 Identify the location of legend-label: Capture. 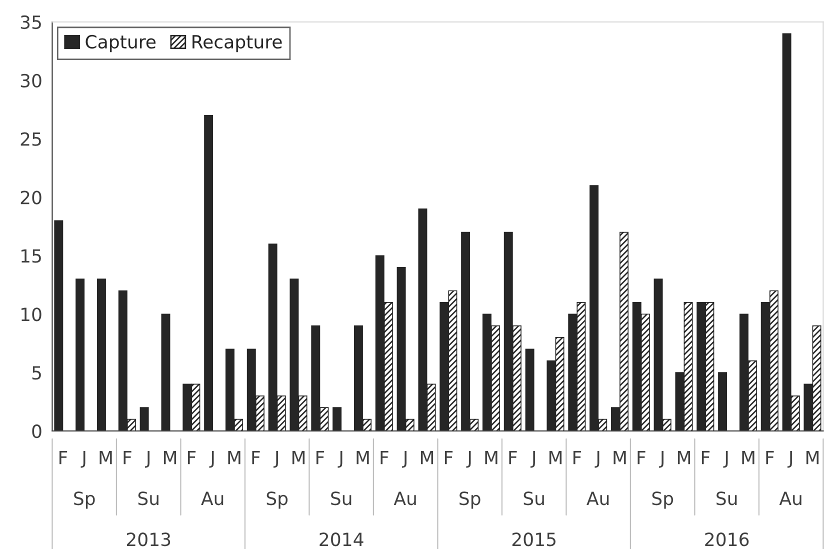
(121, 43).